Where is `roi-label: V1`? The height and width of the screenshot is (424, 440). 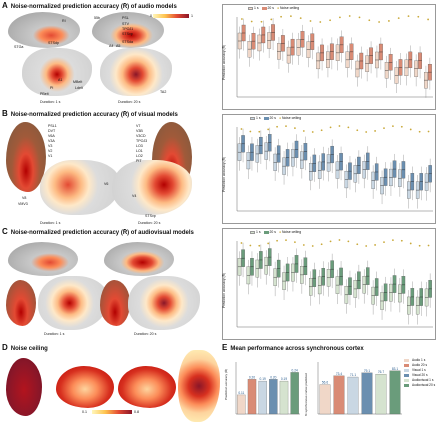 roi-label: V1 is located at coordinates (50, 156).